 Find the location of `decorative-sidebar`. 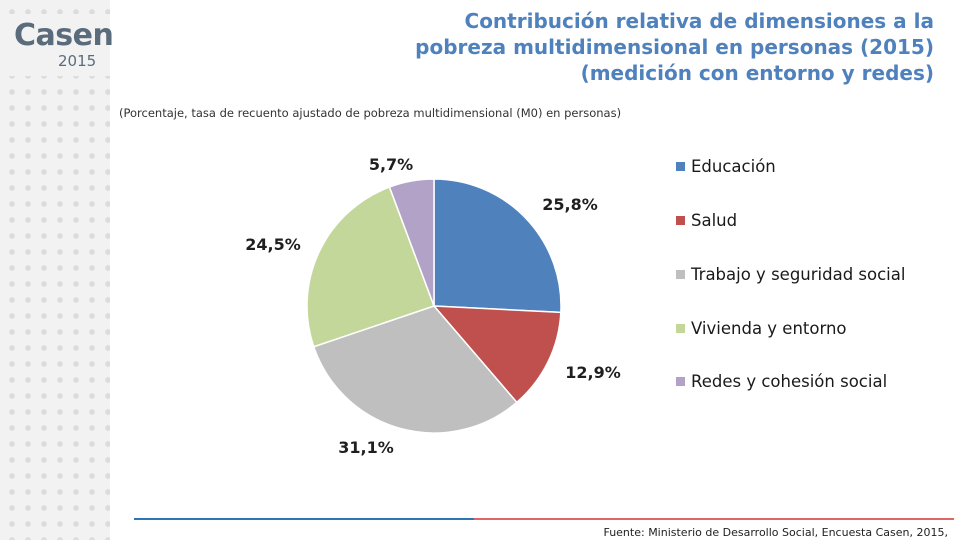

decorative-sidebar is located at coordinates (55, 270).